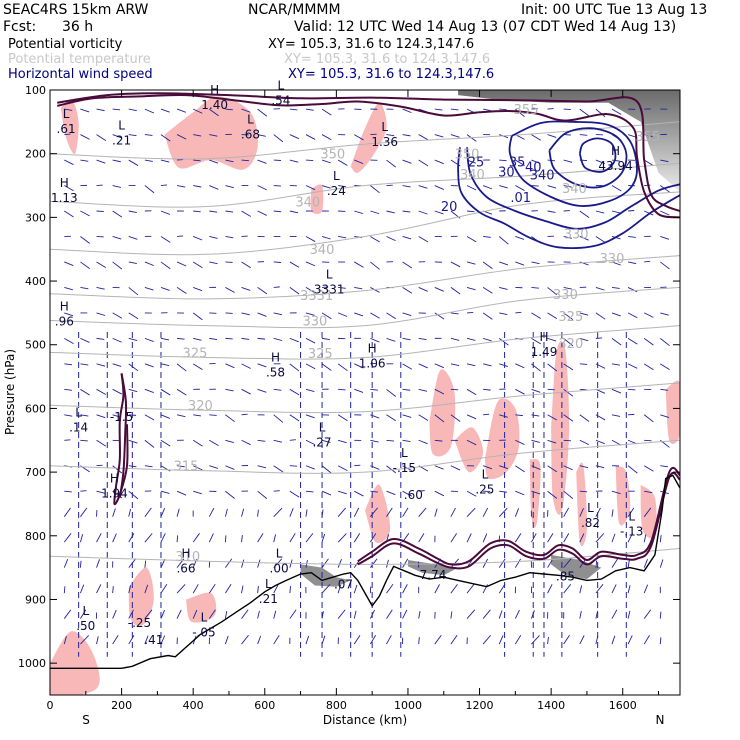  Describe the element at coordinates (332, 155) in the screenshot. I see `theta-contour-label: 350` at that location.